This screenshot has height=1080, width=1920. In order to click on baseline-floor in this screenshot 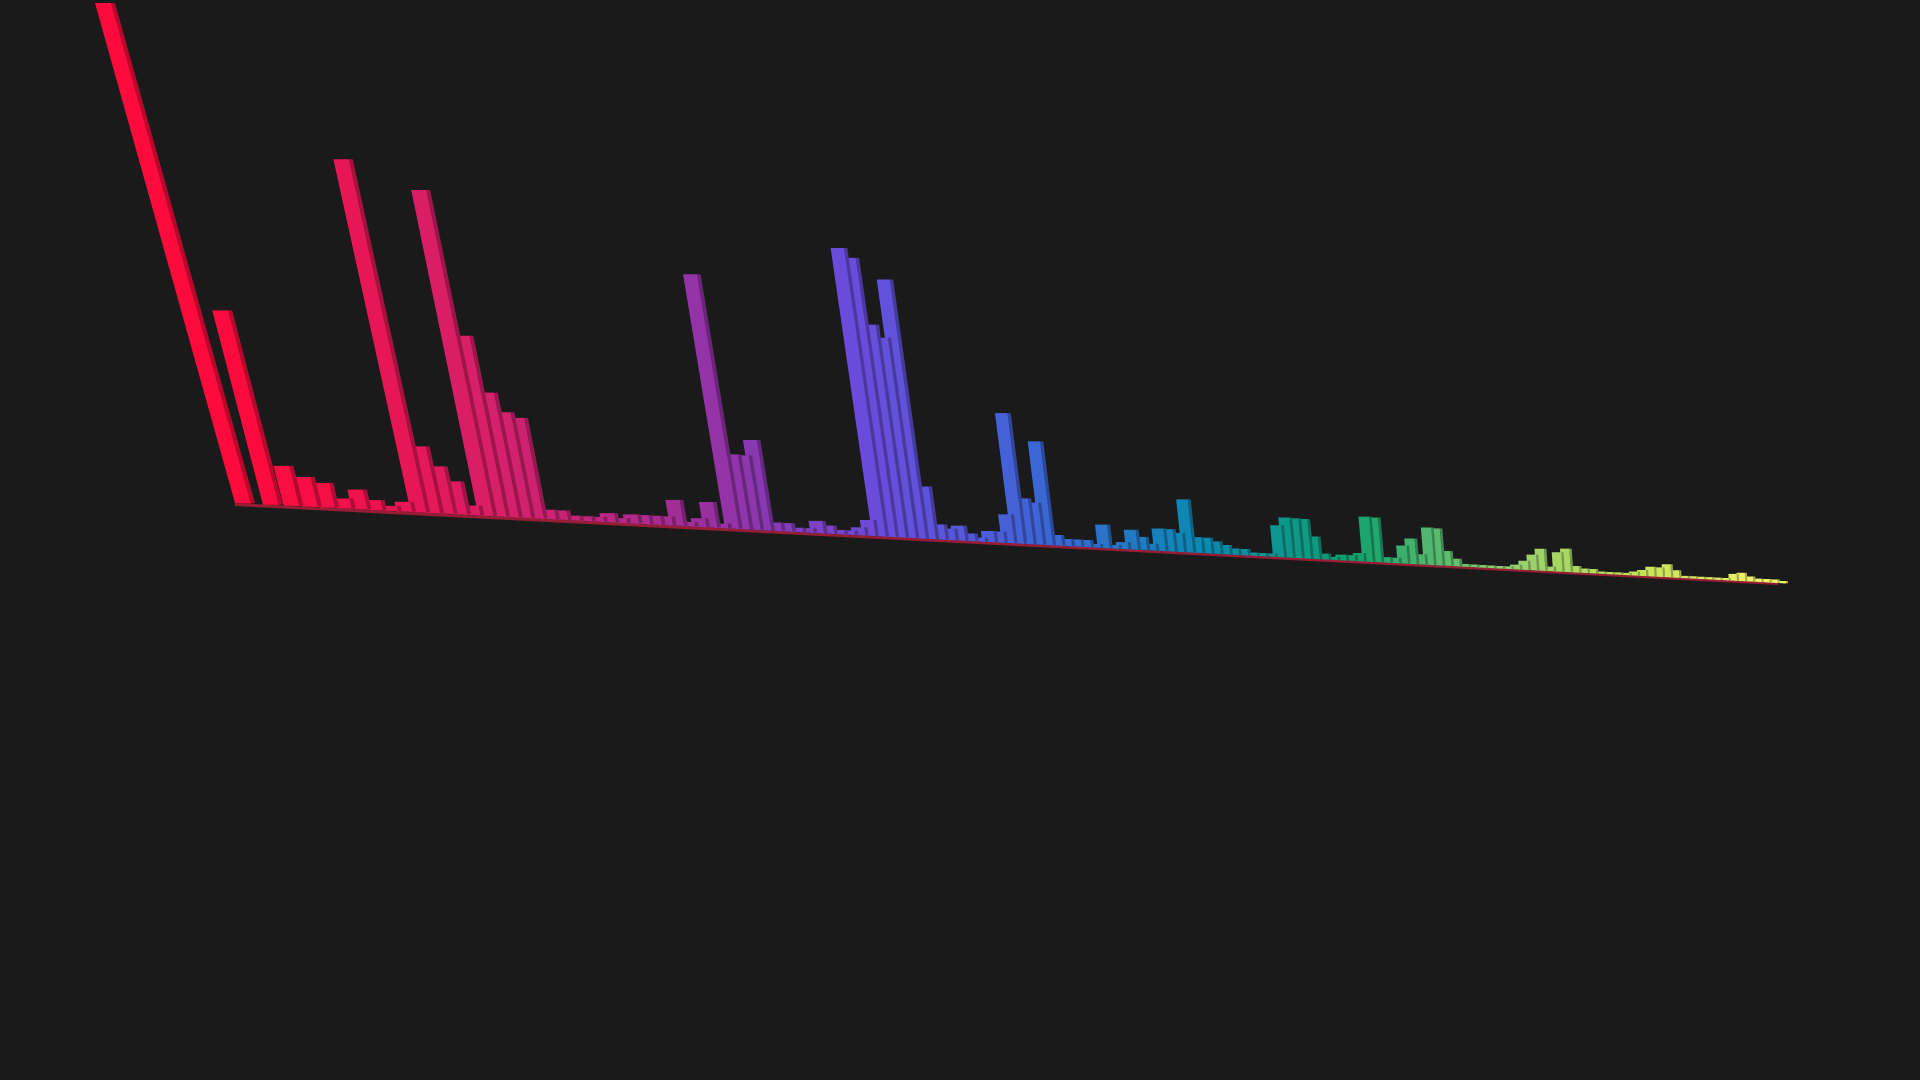, I will do `click(1006, 544)`.